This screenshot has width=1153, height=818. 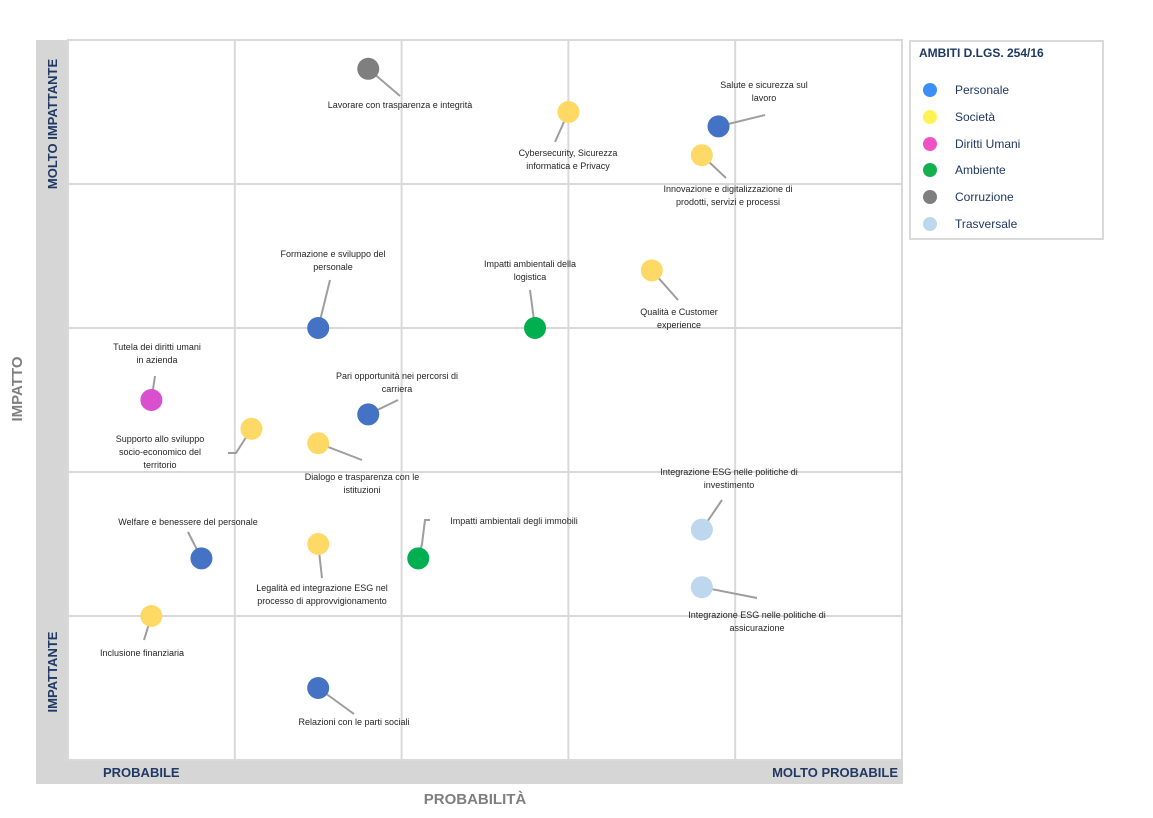 What do you see at coordinates (52, 412) in the screenshot?
I see `y-axis-band` at bounding box center [52, 412].